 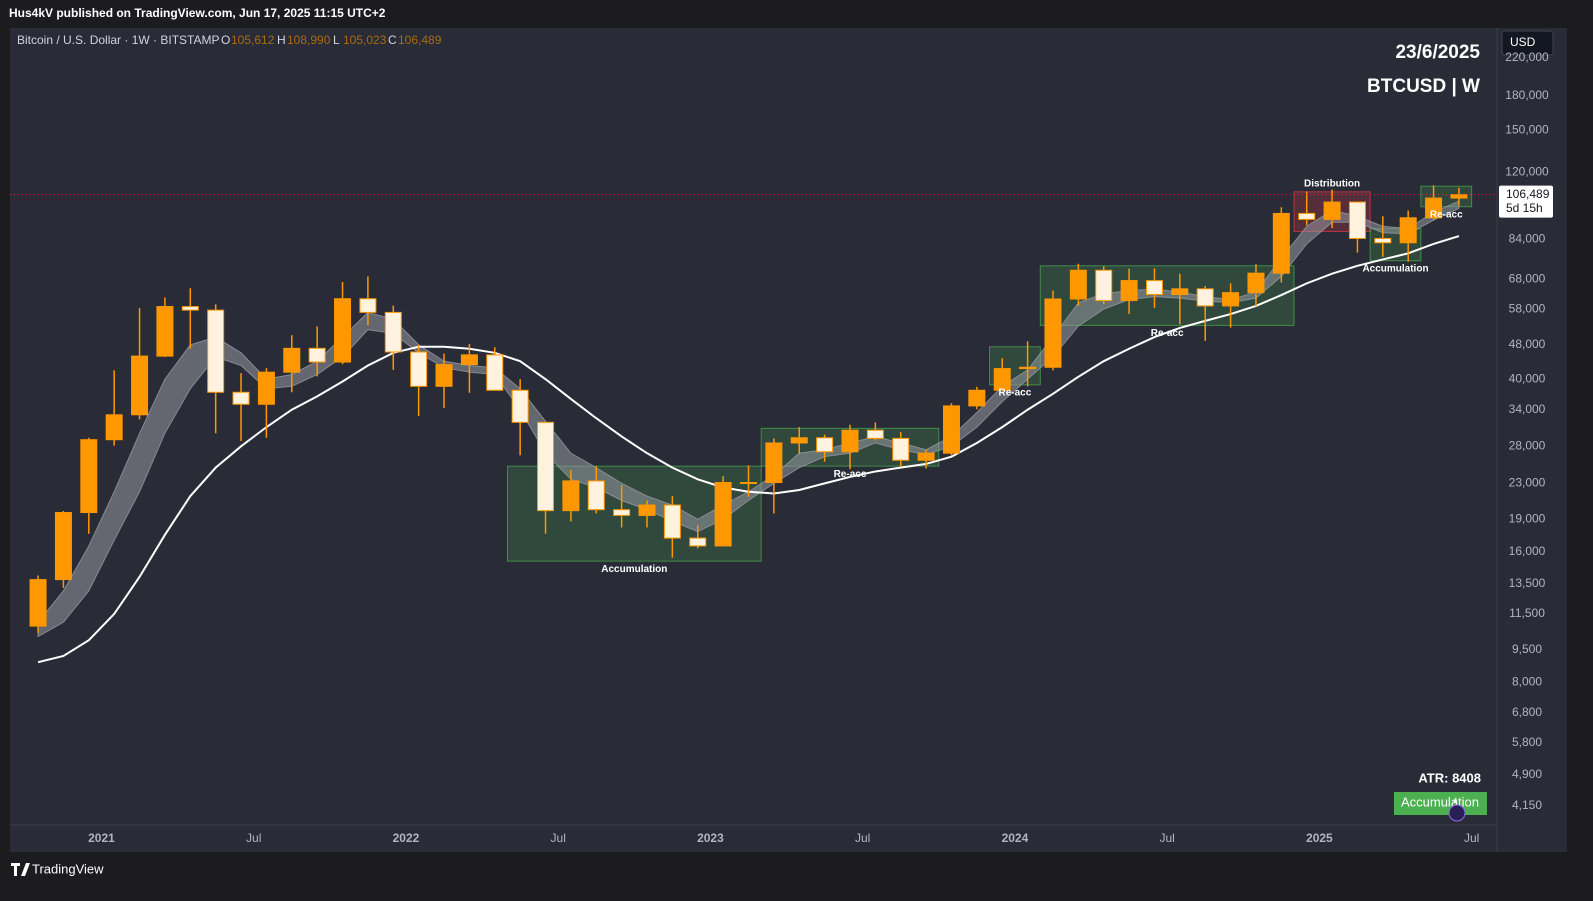 I want to click on assistant-icon, so click(x=1457, y=813).